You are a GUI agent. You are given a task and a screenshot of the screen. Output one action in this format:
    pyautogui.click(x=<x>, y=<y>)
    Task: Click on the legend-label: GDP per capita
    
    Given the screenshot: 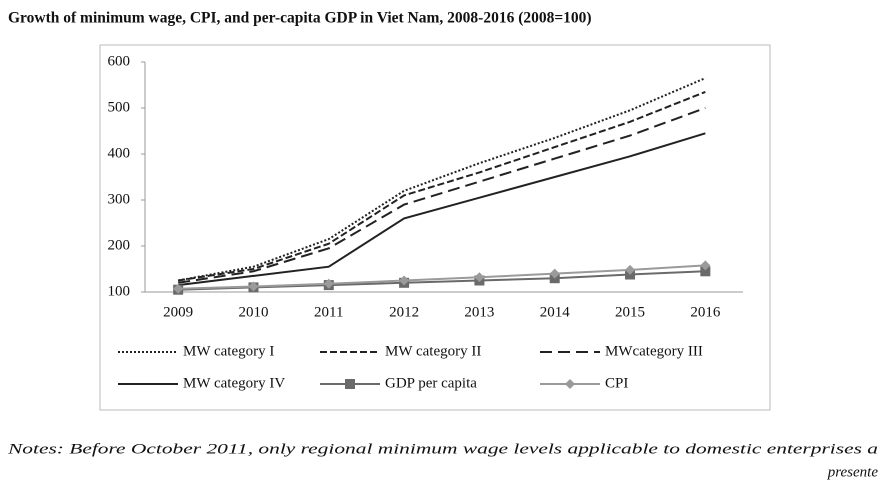 What is the action you would take?
    pyautogui.click(x=431, y=383)
    